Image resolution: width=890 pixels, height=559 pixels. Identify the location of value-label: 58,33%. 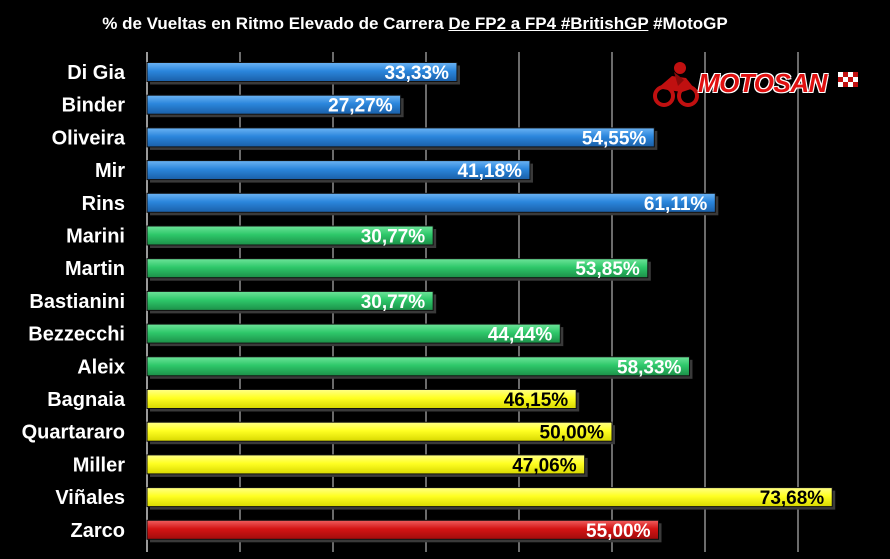
(649, 367).